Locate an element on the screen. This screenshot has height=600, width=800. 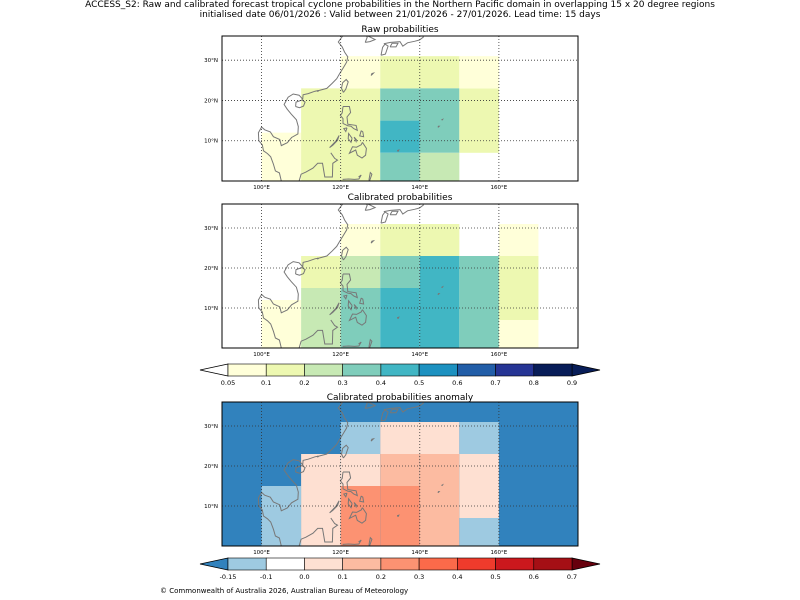
map-title-3: Calibrated probabilities anomaly is located at coordinates (400, 398).